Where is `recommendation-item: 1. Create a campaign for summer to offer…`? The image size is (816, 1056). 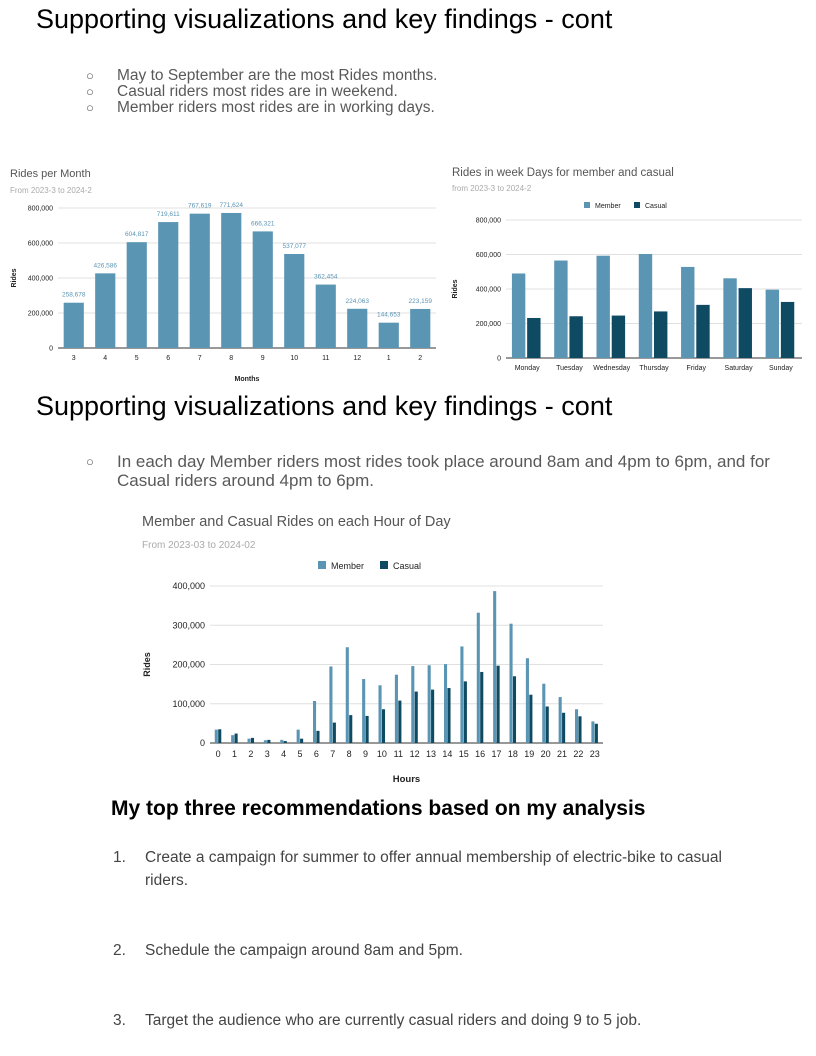 recommendation-item: 1. Create a campaign for summer to offer… is located at coordinates (423, 869).